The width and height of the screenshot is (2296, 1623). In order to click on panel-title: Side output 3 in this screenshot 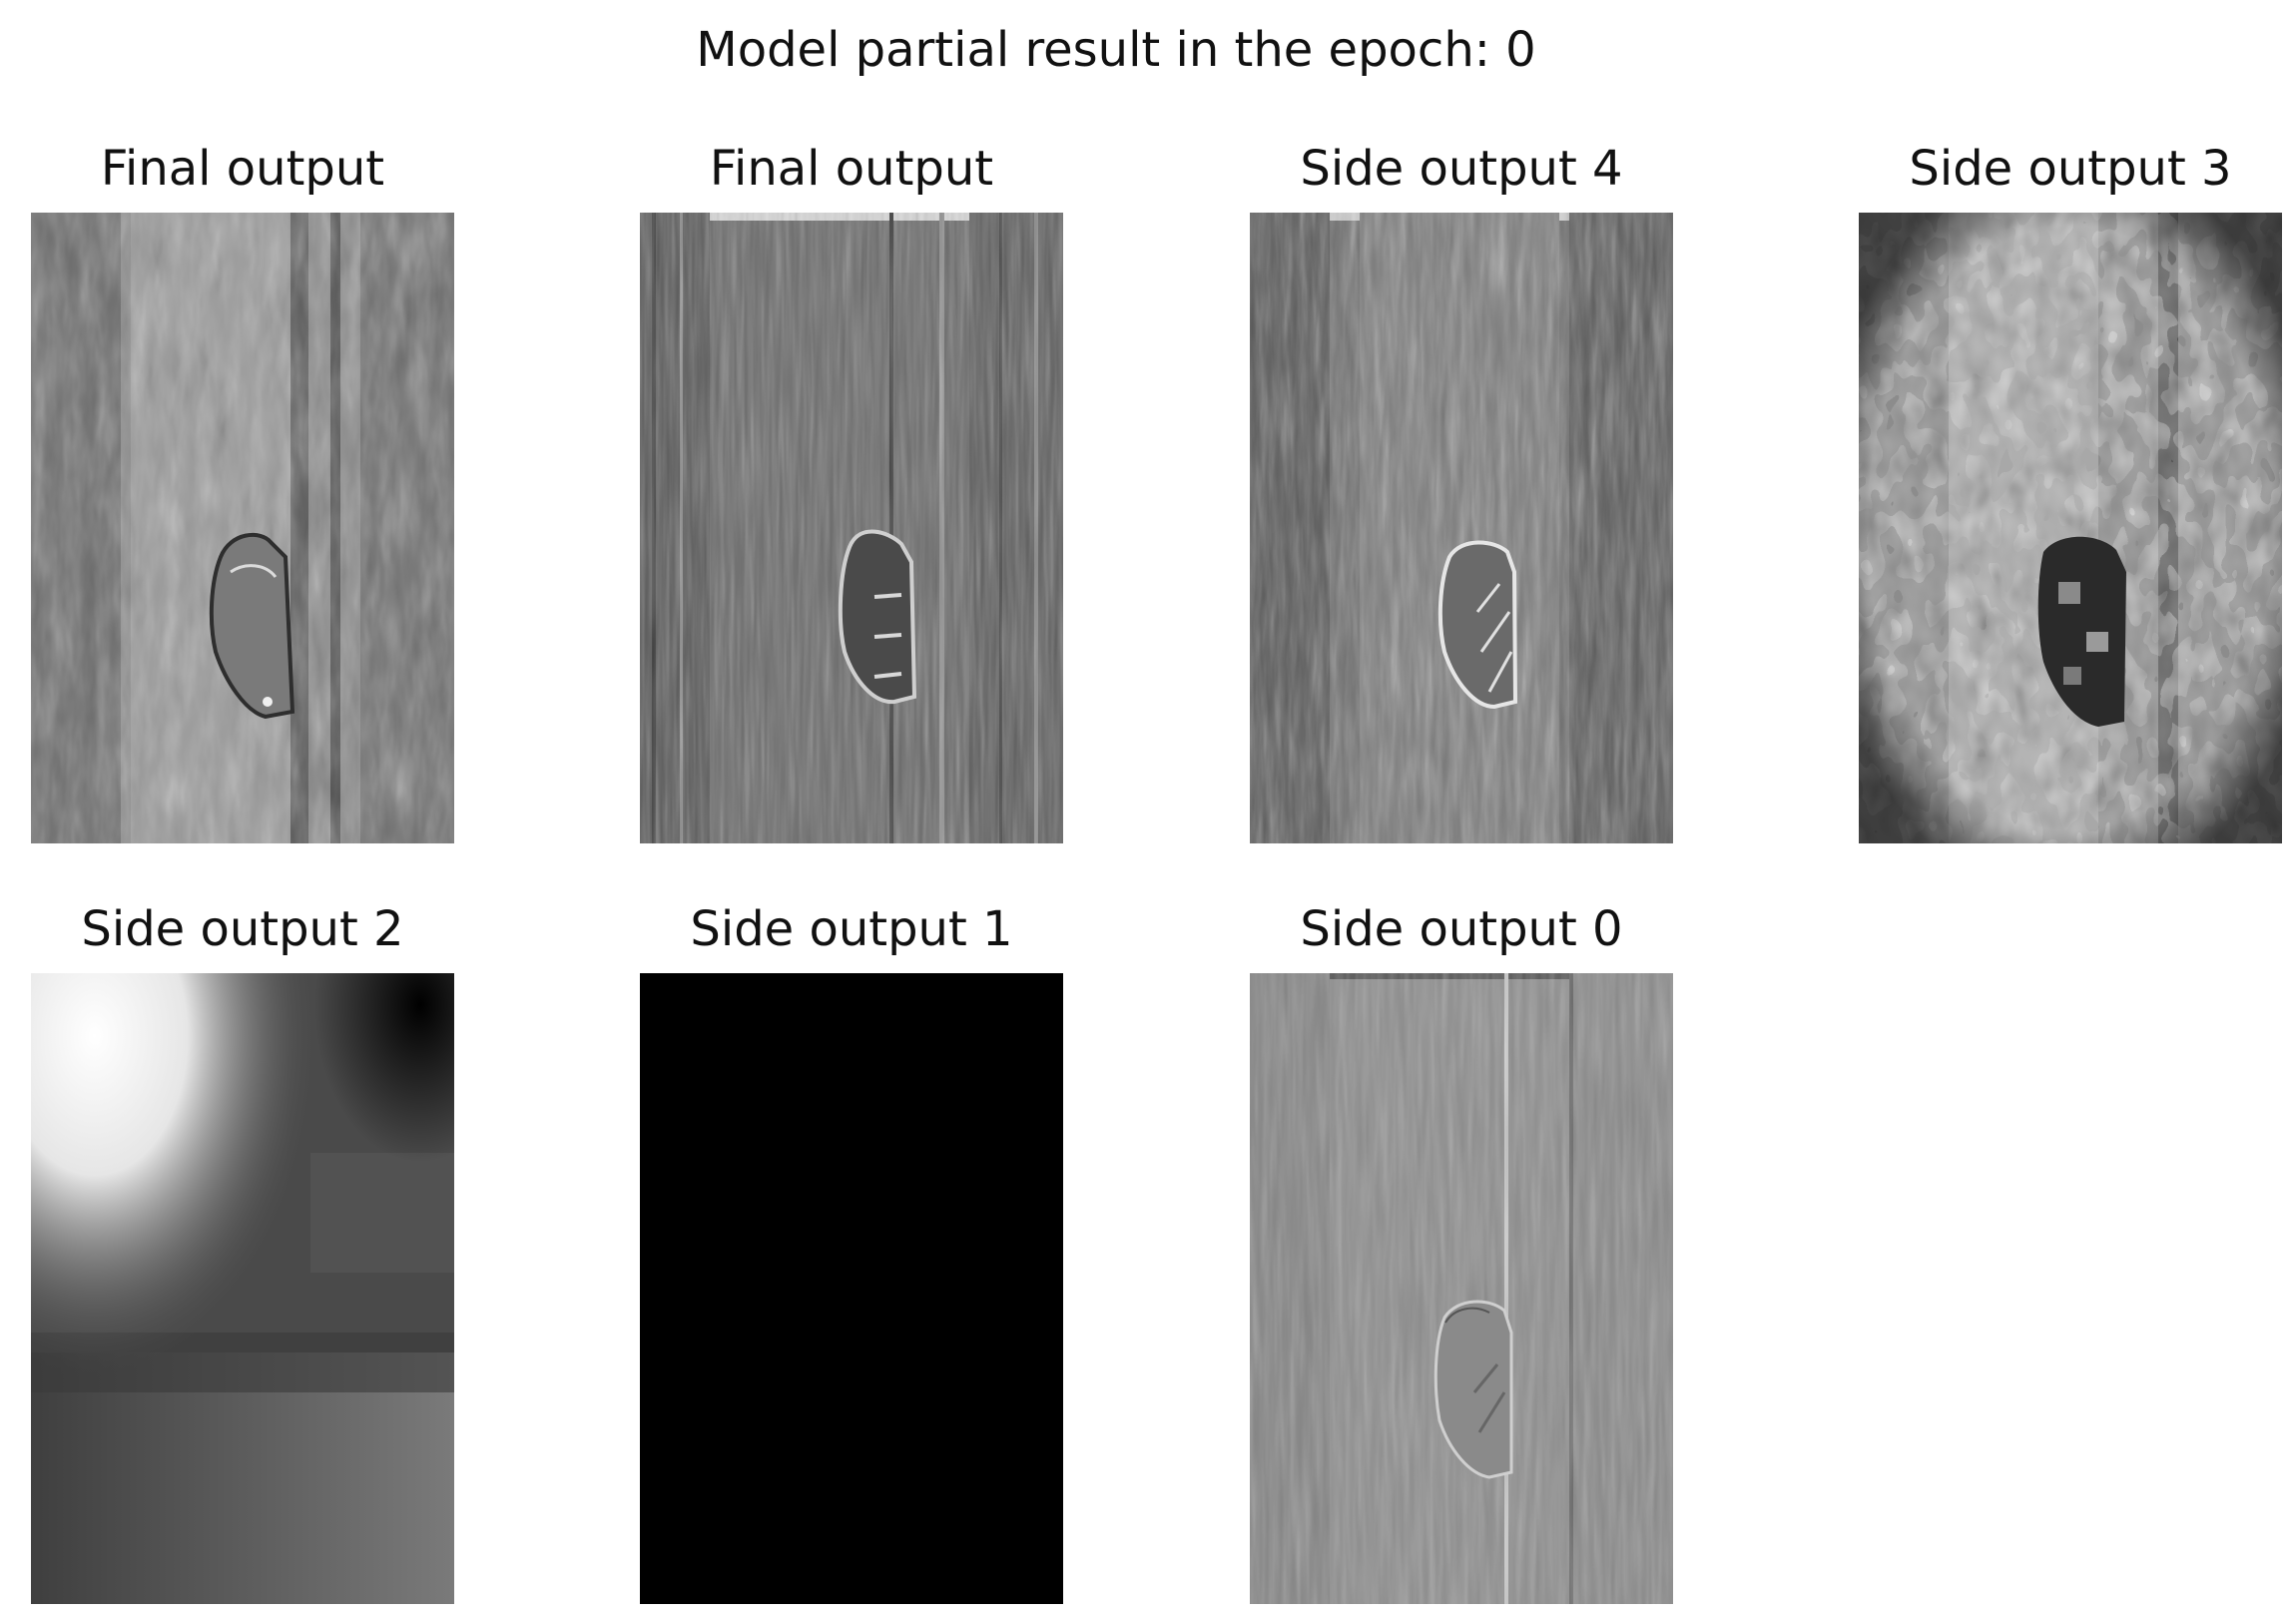, I will do `click(2071, 169)`.